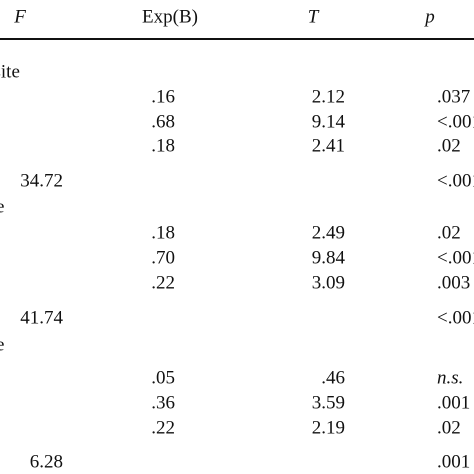  What do you see at coordinates (163, 258) in the screenshot?
I see `table-cell: .70` at bounding box center [163, 258].